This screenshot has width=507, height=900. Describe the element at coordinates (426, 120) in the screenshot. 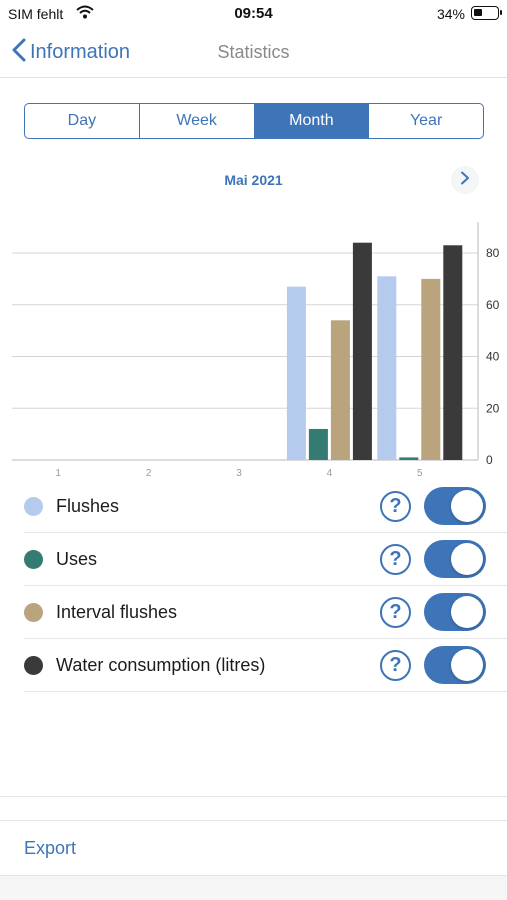

I see `segment-year: Year` at that location.